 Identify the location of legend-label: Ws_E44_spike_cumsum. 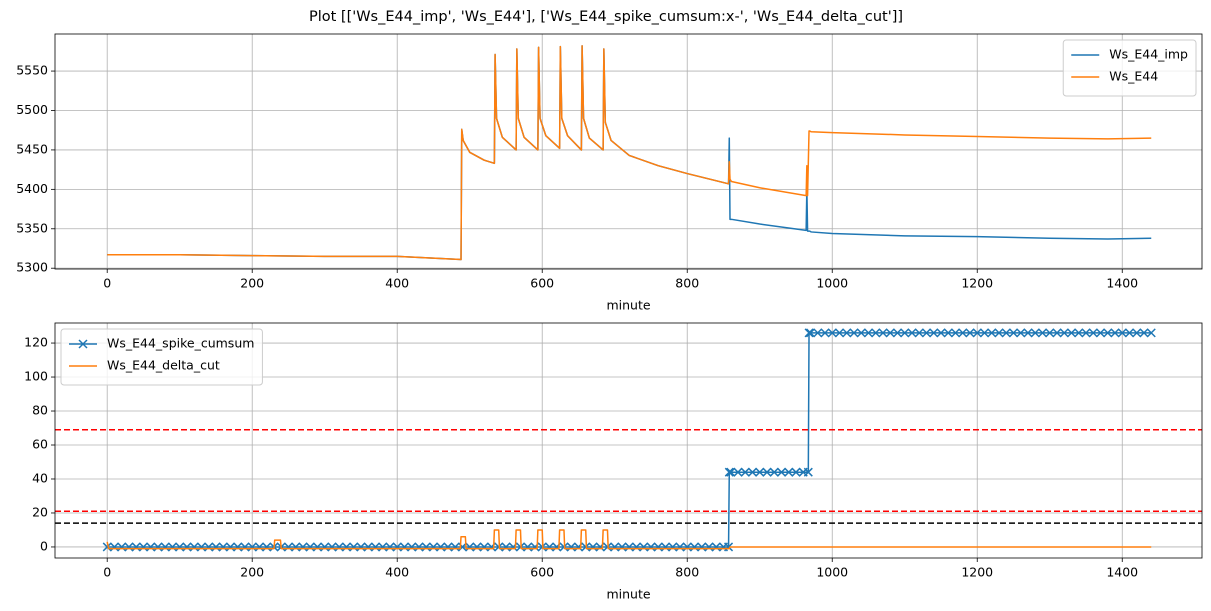
(180, 343).